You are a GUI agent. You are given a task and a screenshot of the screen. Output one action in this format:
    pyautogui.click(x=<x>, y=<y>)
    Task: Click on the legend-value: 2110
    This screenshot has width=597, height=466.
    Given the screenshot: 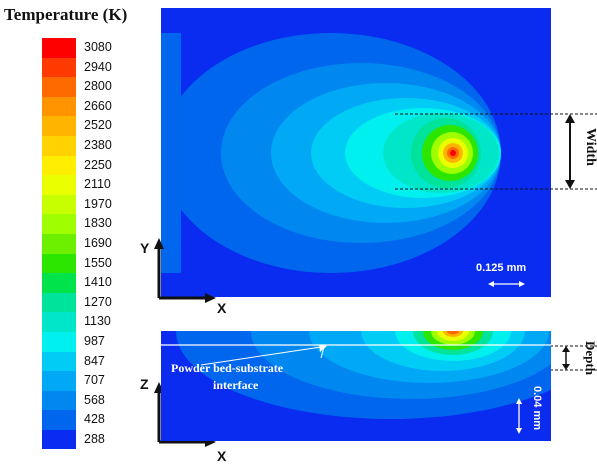 What is the action you would take?
    pyautogui.click(x=97, y=184)
    